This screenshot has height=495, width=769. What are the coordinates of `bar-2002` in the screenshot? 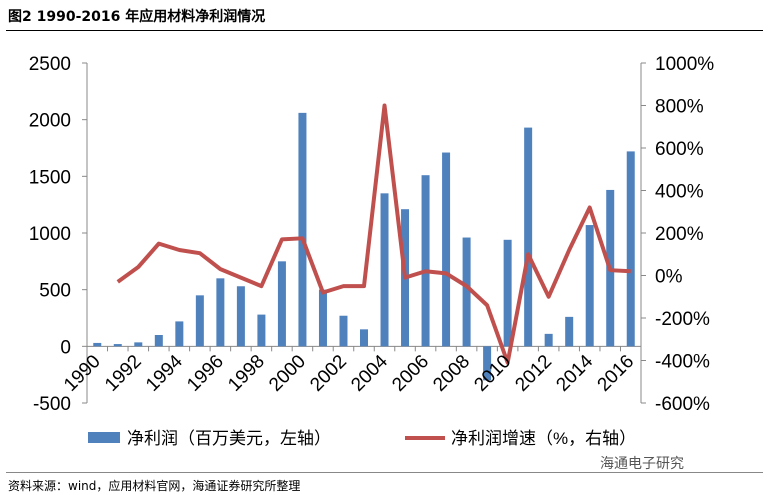 It's located at (343, 331).